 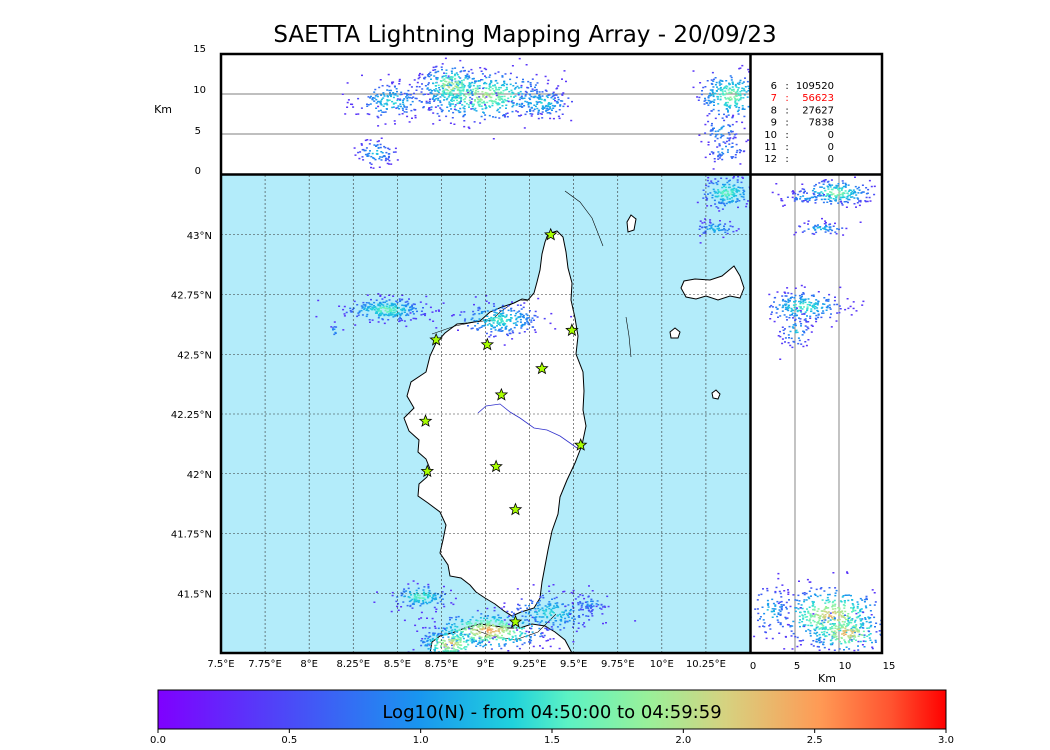 I want to click on colorbar-tick-label: 3.0, so click(x=946, y=740).